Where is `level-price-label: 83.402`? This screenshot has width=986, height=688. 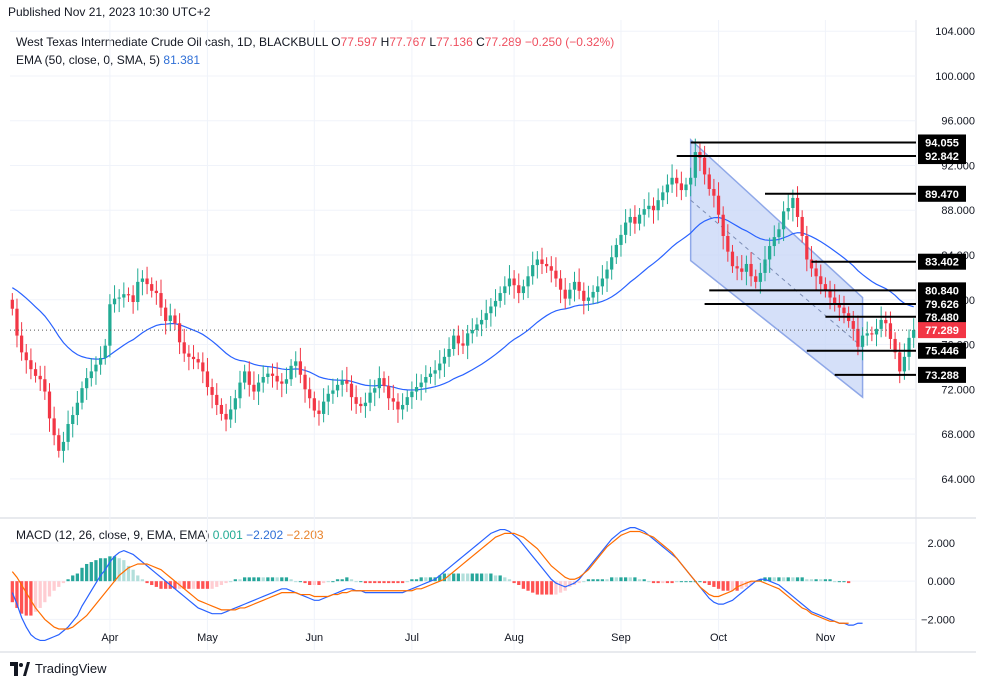 level-price-label: 83.402 is located at coordinates (942, 263).